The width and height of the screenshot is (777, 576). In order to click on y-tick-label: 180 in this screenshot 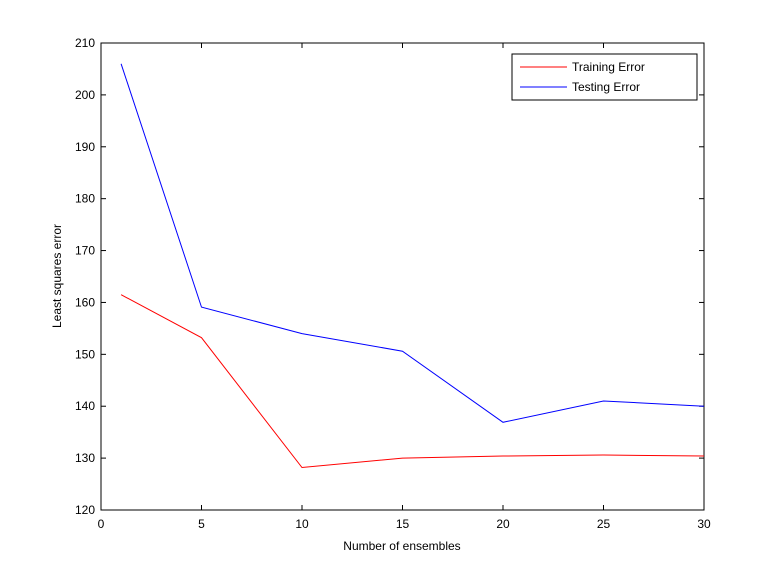, I will do `click(85, 199)`.